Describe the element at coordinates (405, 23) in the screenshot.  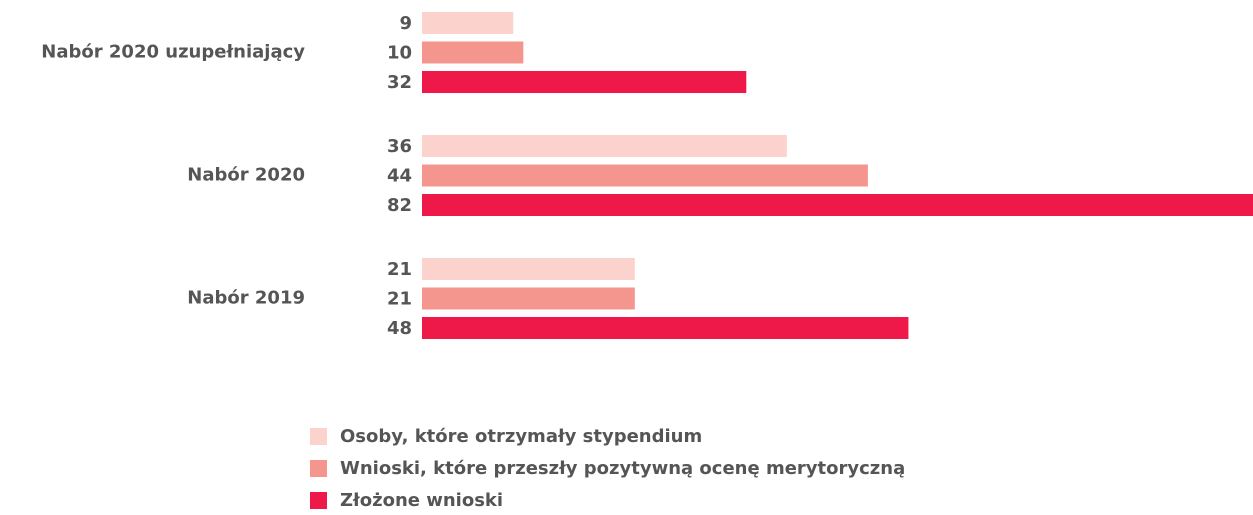
I see `value-label: 9` at that location.